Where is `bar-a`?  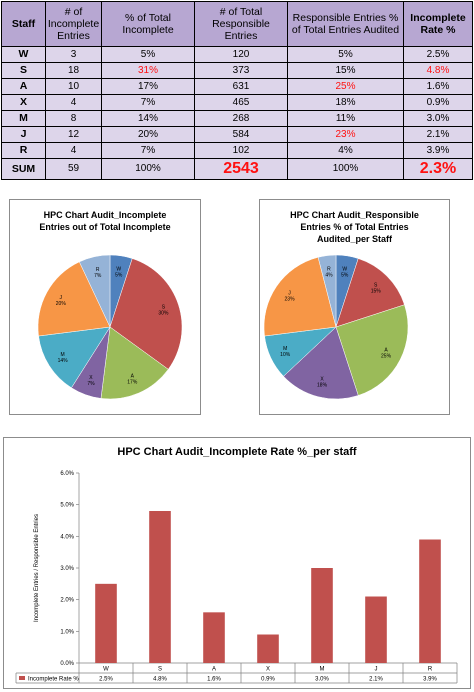 bar-a is located at coordinates (214, 637).